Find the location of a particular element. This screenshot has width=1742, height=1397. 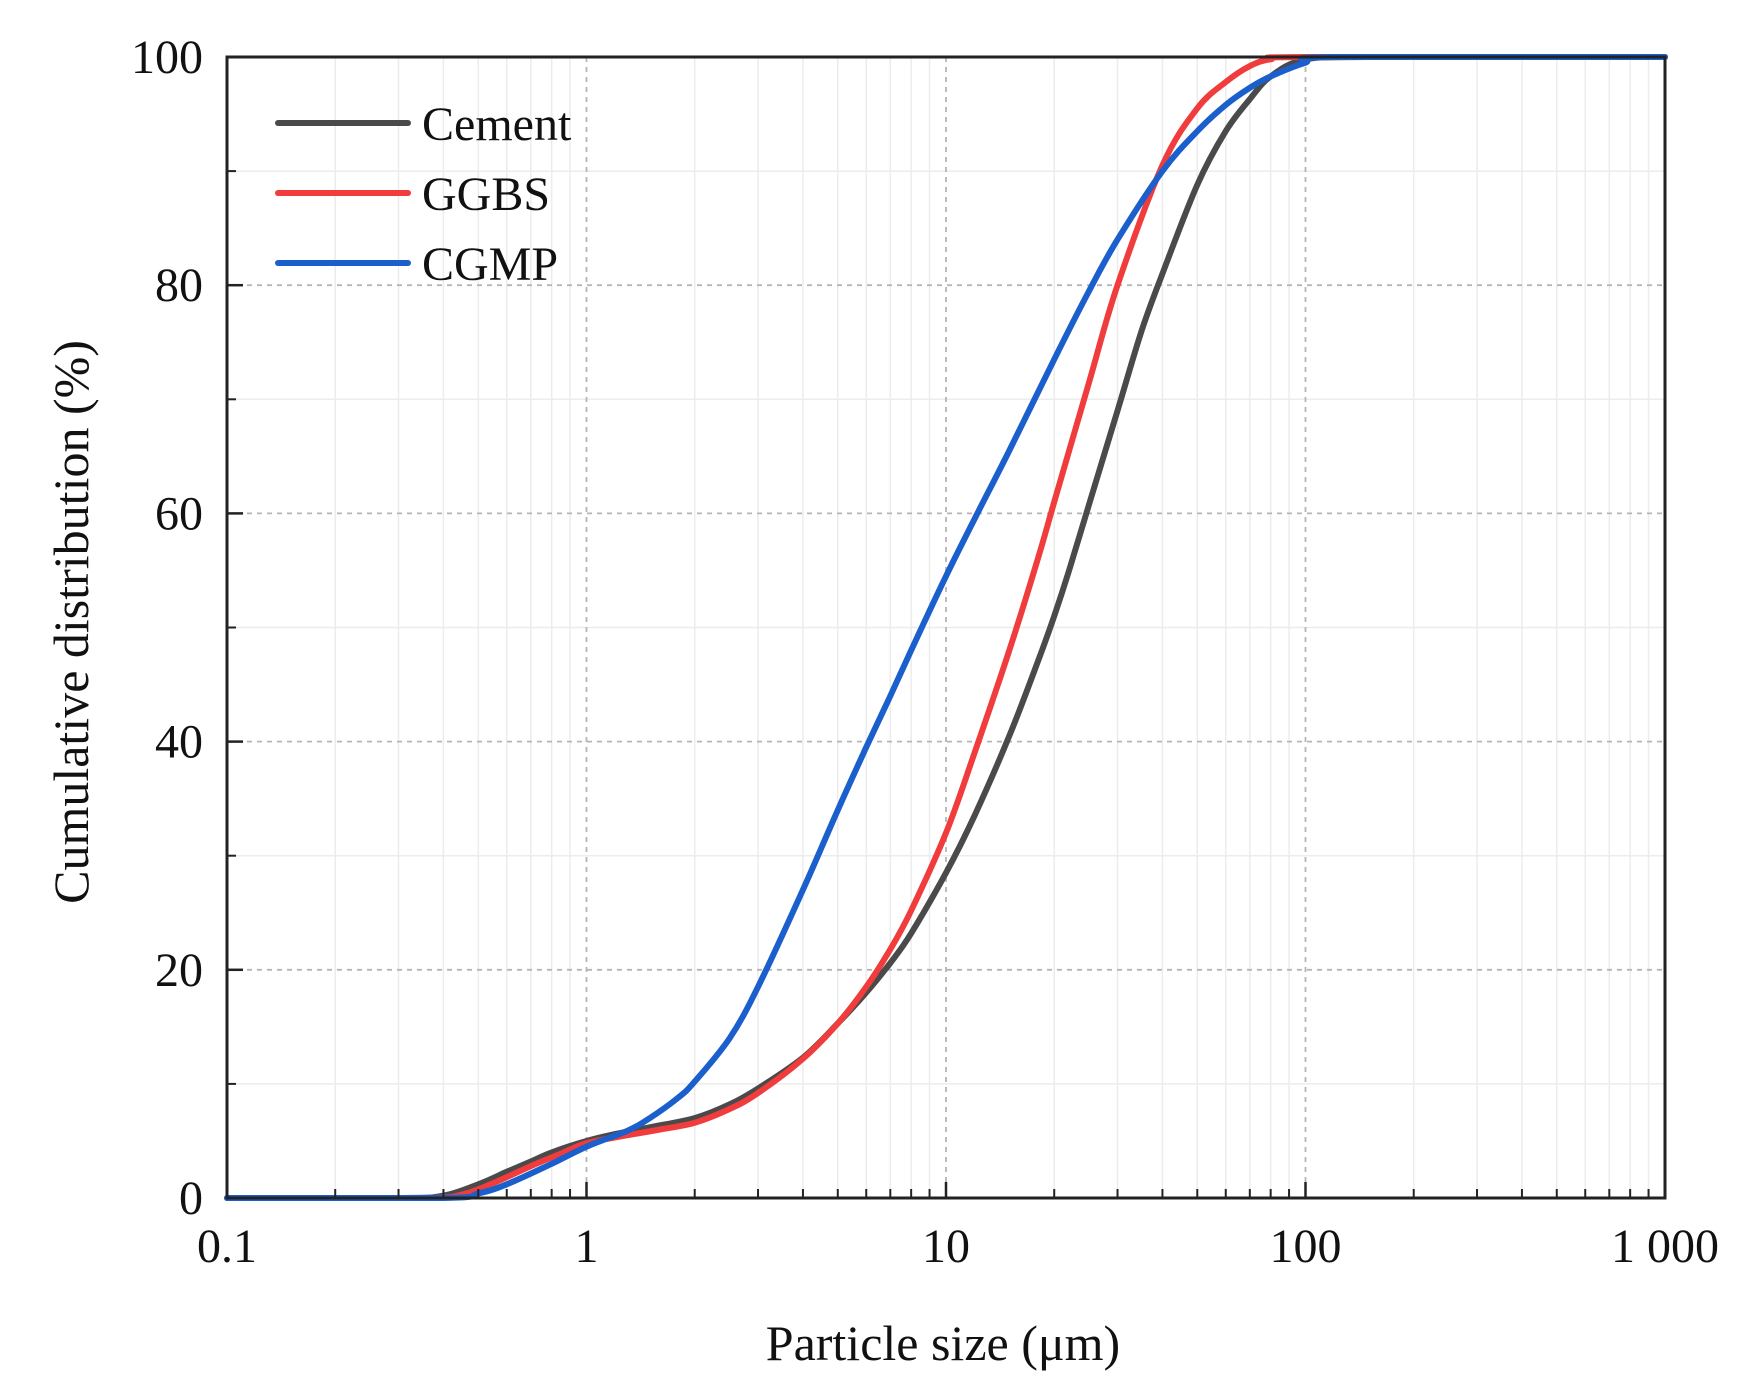

x-tick-label: 1 is located at coordinates (587, 1246).